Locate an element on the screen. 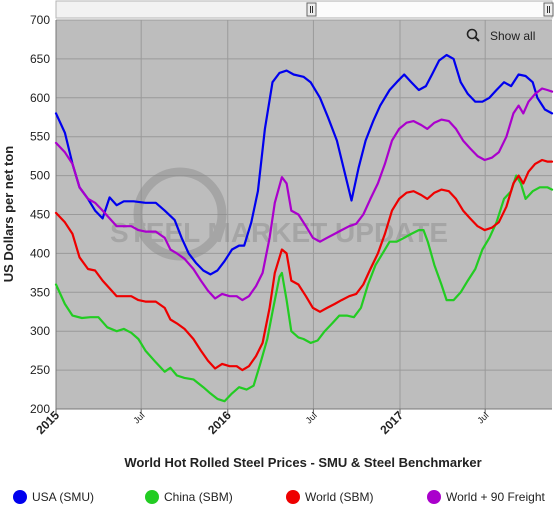 This screenshot has height=508, width=560. x-tick-label: 2017 is located at coordinates (391, 422).